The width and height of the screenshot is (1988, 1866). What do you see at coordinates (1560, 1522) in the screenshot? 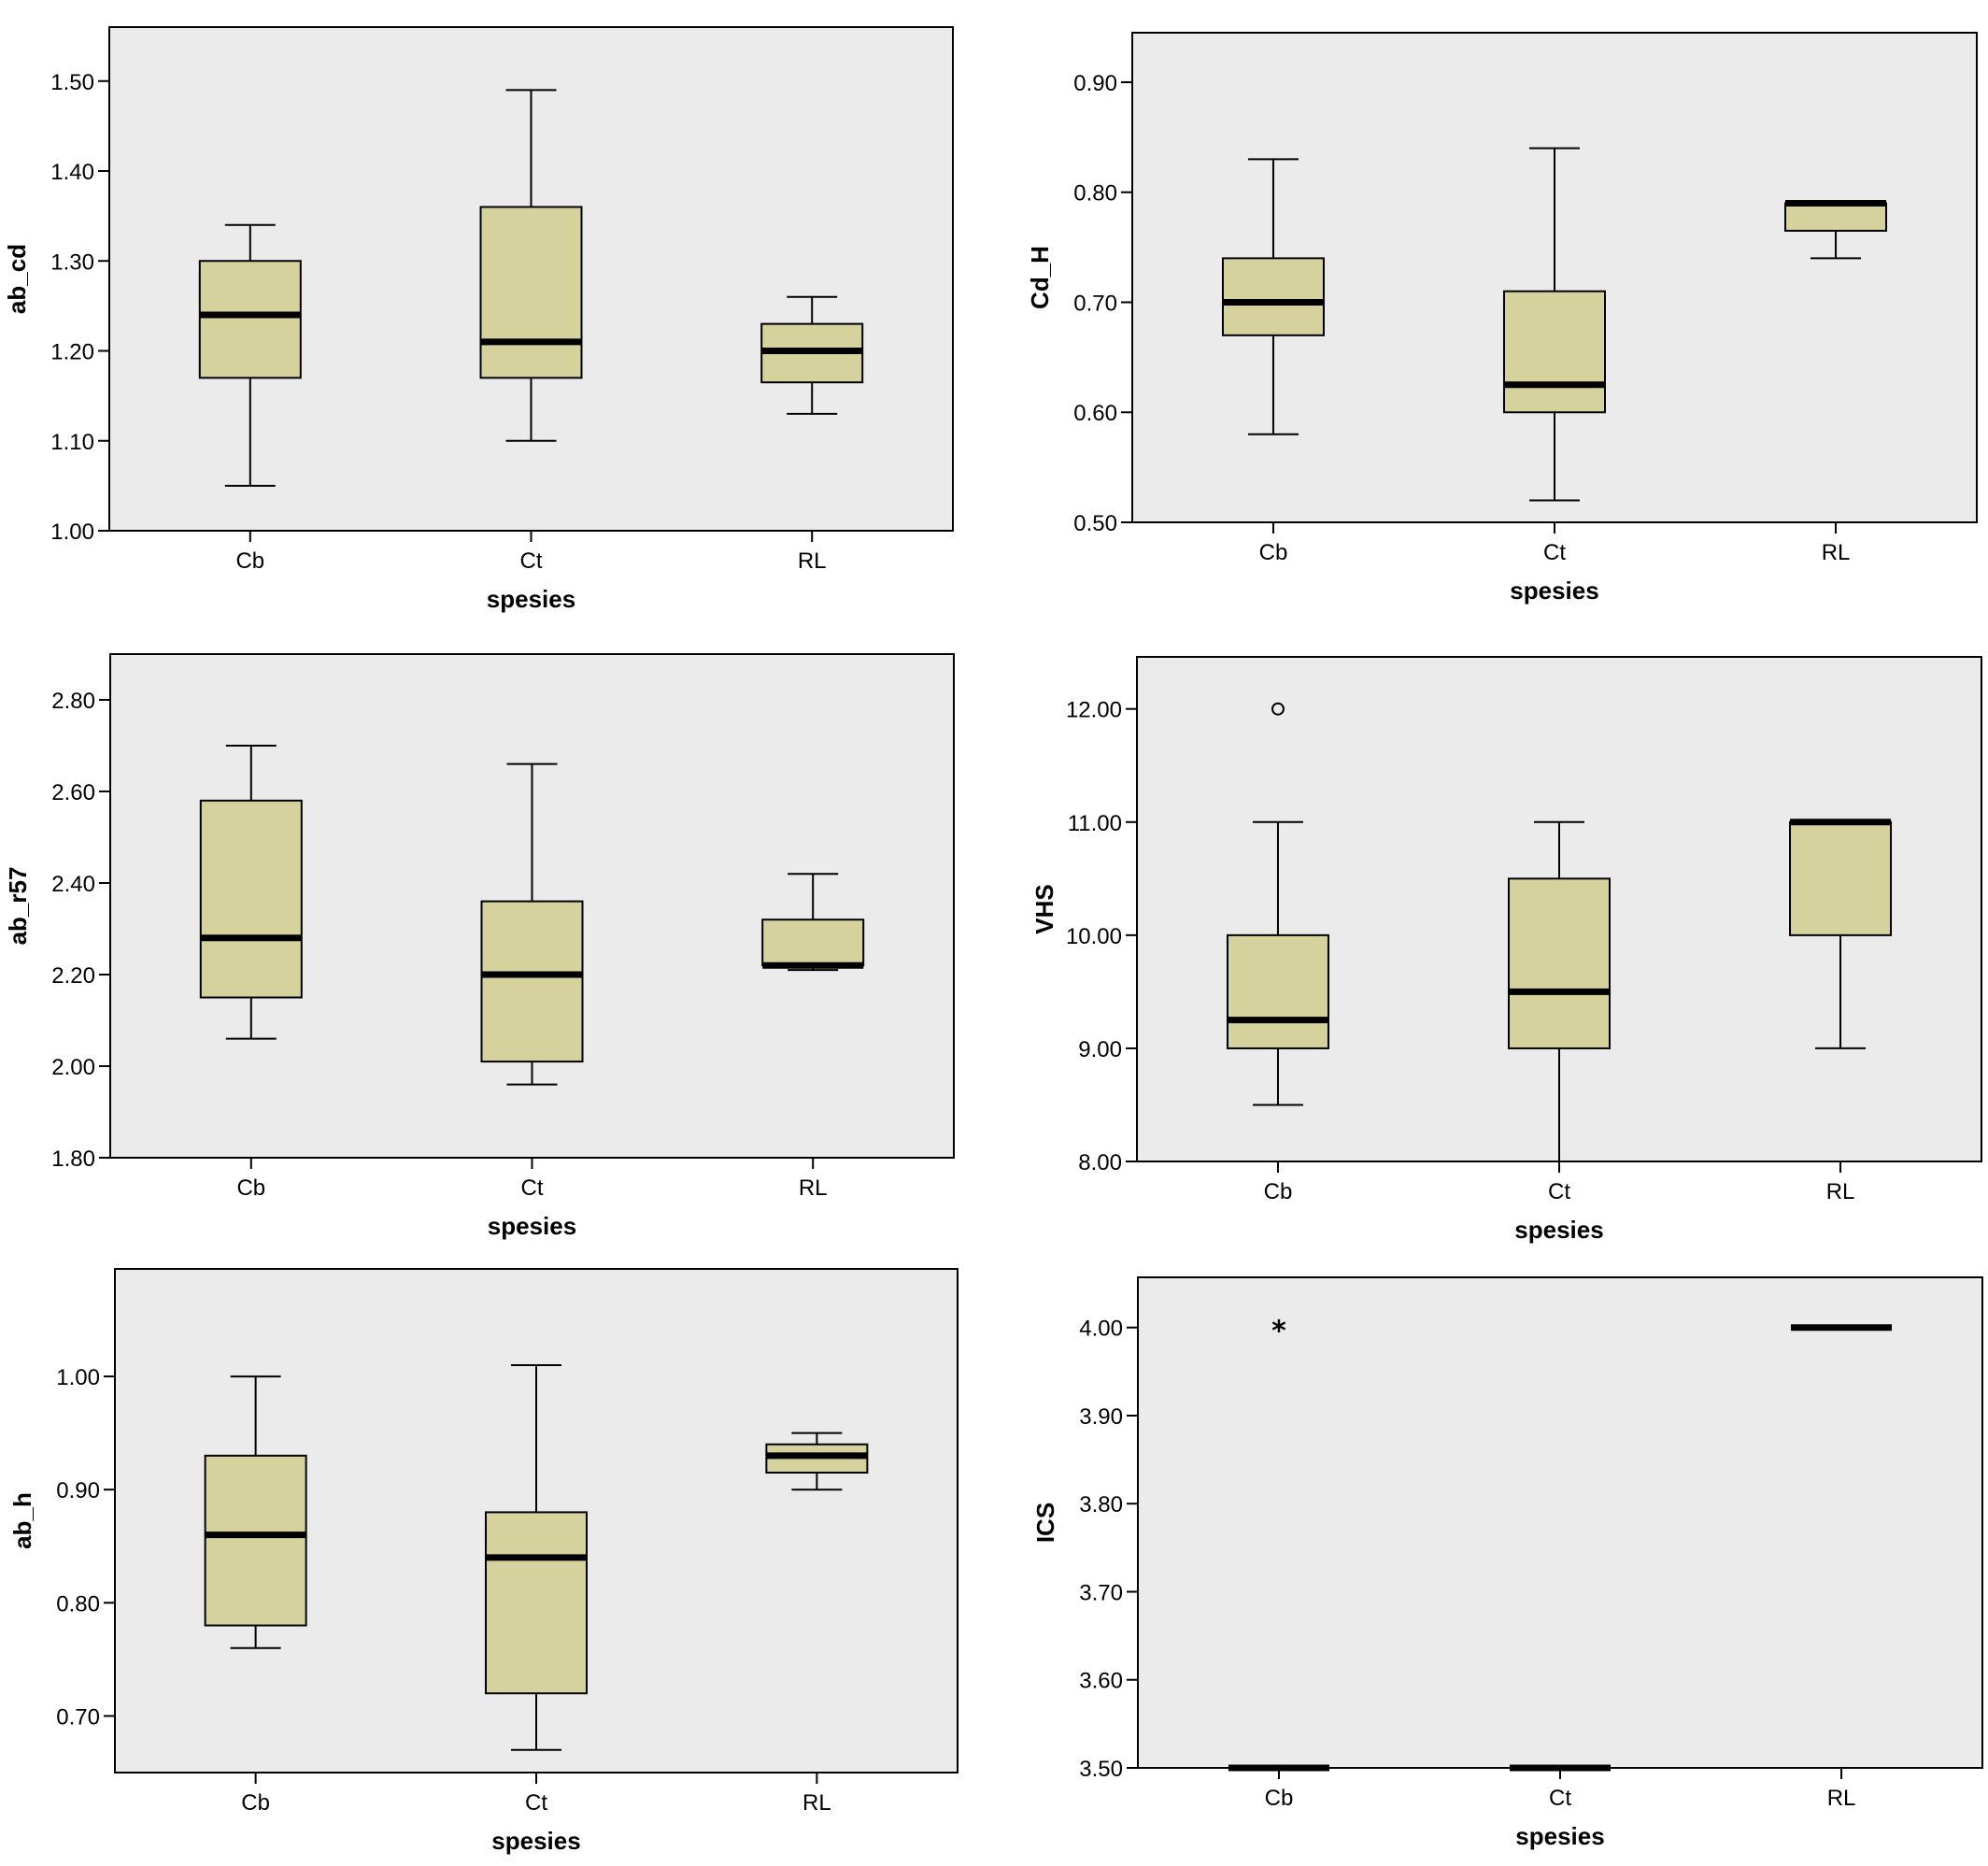
I see `plot-area` at bounding box center [1560, 1522].